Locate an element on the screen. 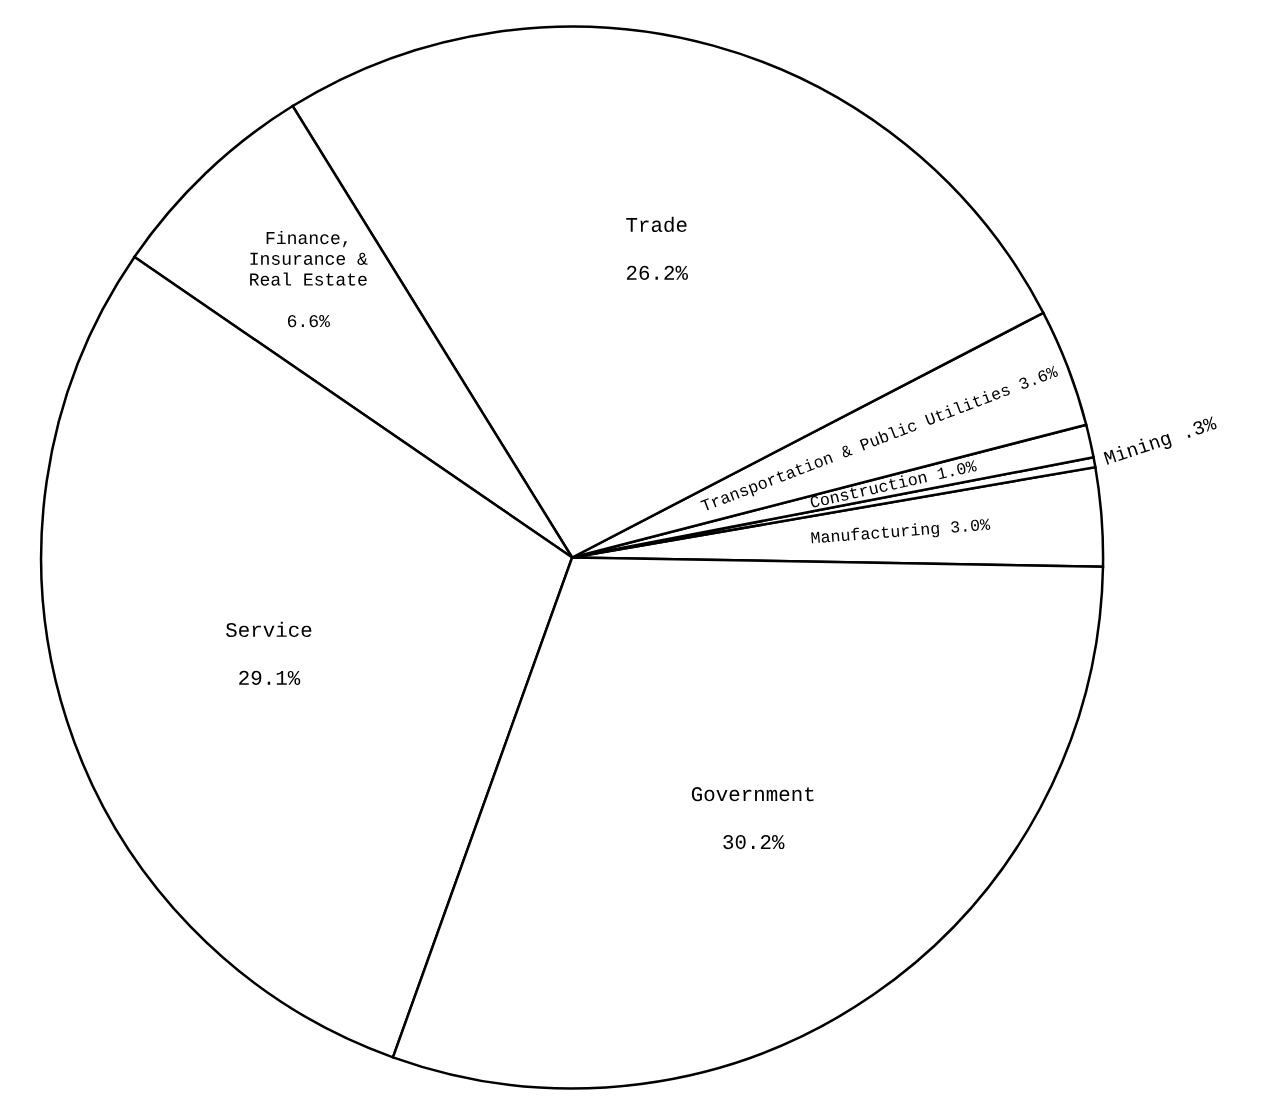  slice-label: Government is located at coordinates (752, 794).